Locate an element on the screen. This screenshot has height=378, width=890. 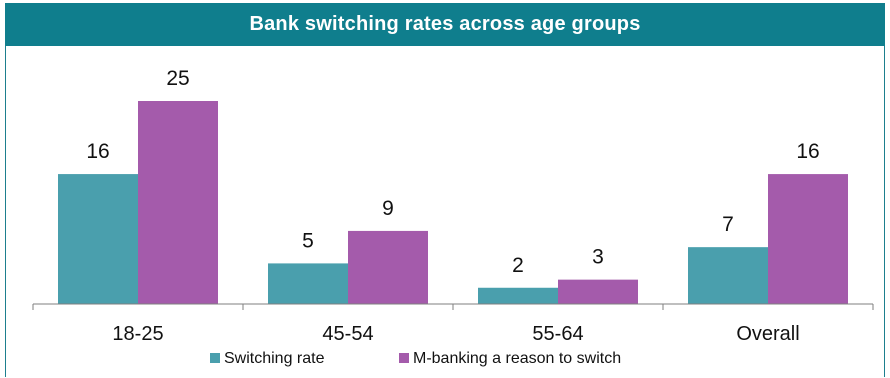
x-tick-label: Overall is located at coordinates (767, 334).